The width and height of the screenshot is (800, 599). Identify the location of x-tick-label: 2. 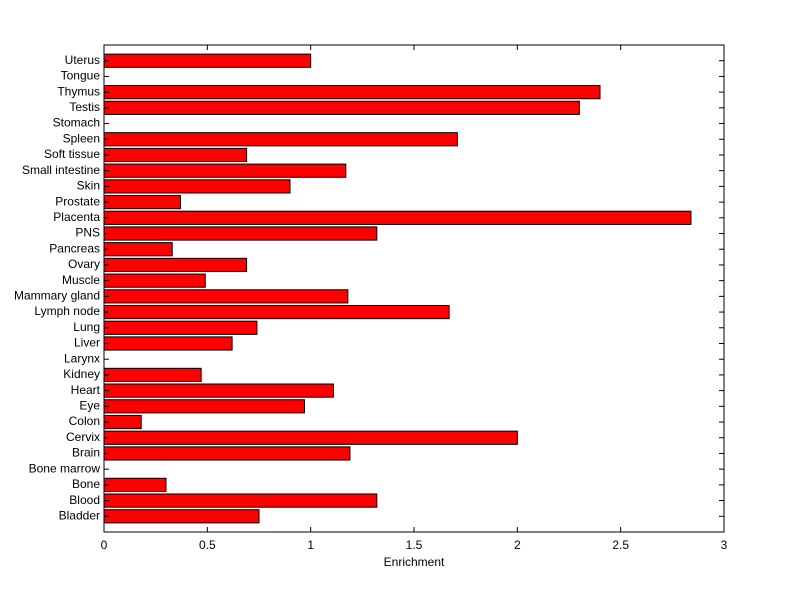
(517, 545).